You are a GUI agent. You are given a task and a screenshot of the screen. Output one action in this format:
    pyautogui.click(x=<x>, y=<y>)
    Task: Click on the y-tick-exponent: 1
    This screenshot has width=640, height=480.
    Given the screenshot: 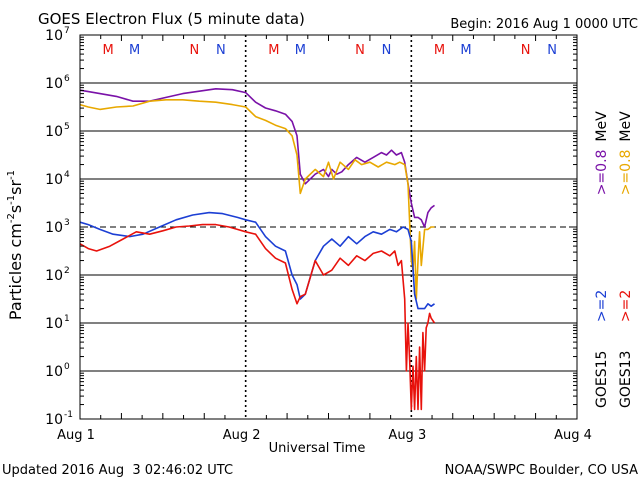 What is the action you would take?
    pyautogui.click(x=67, y=319)
    